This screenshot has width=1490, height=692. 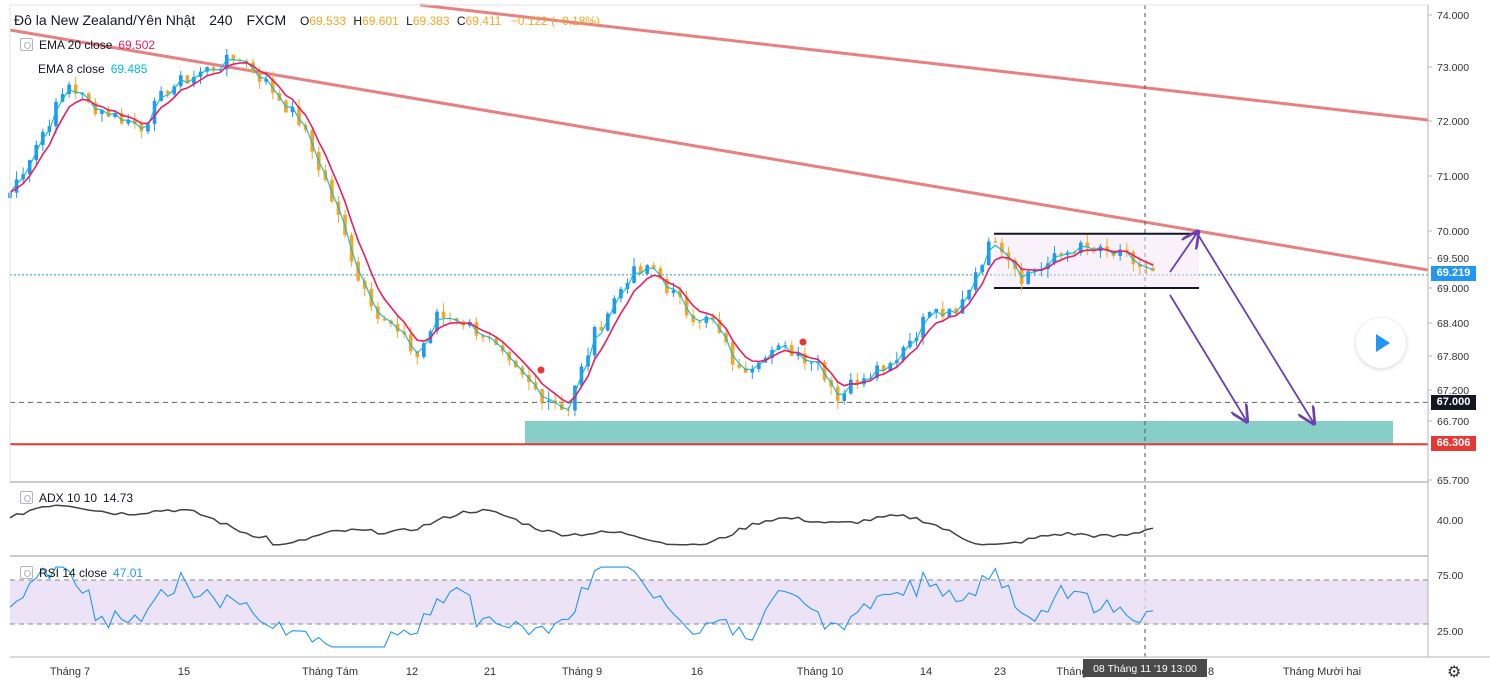 What do you see at coordinates (1454, 672) in the screenshot?
I see `gear-icon: ⚙` at bounding box center [1454, 672].